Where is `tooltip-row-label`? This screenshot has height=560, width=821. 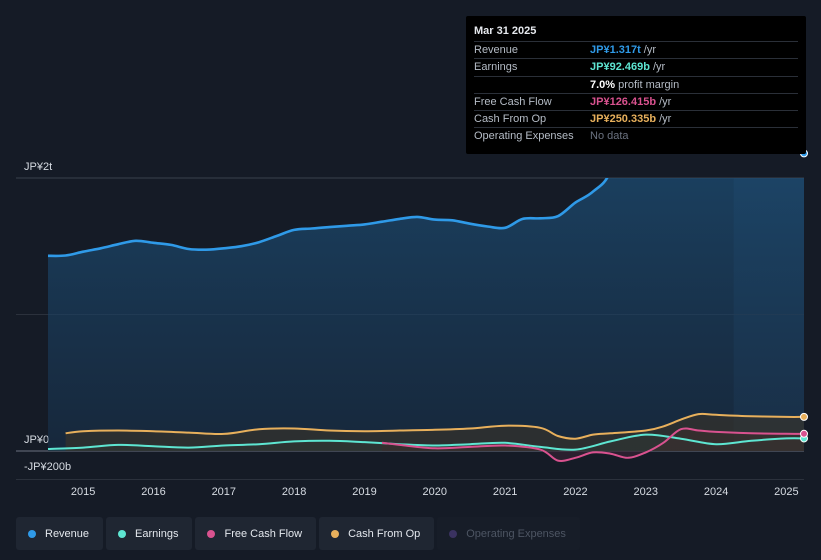
tooltip-row-label is located at coordinates (532, 85).